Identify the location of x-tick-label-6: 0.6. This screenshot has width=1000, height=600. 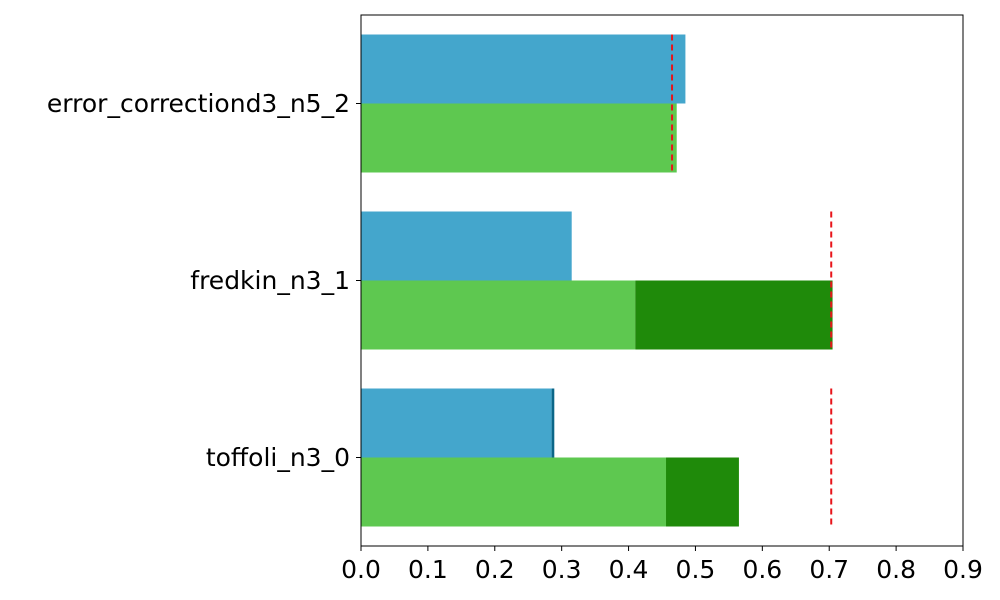
(762, 569).